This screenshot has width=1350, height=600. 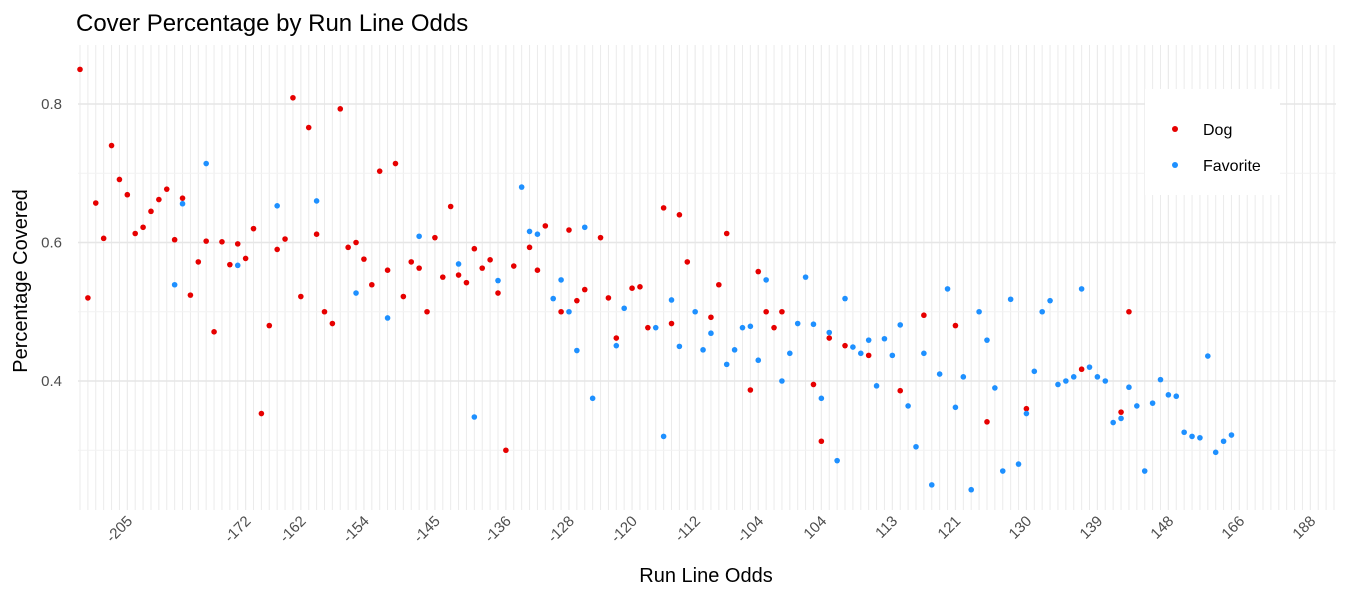 What do you see at coordinates (272, 23) in the screenshot?
I see `chart-title: Cover Percentage by Run Line Odds` at bounding box center [272, 23].